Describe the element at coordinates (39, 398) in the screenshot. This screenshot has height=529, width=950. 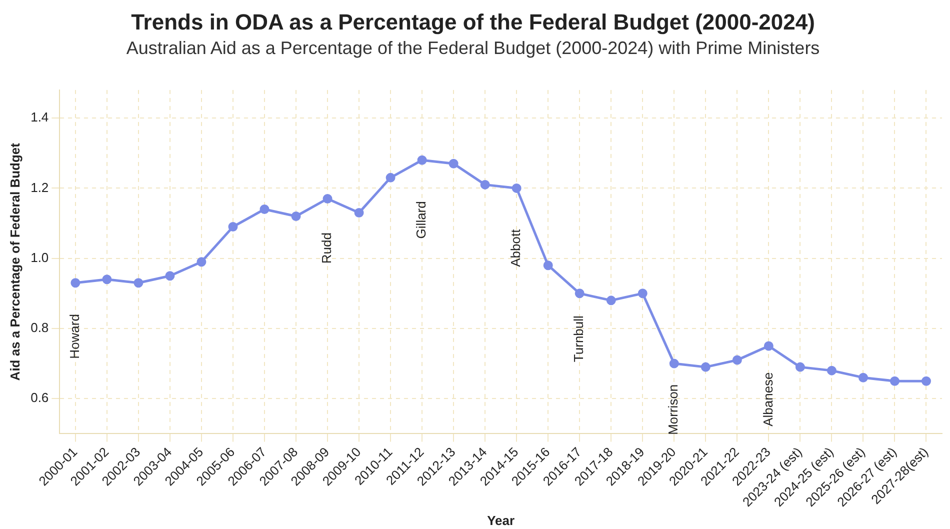
I see `y-tick-label: 0.6` at that location.